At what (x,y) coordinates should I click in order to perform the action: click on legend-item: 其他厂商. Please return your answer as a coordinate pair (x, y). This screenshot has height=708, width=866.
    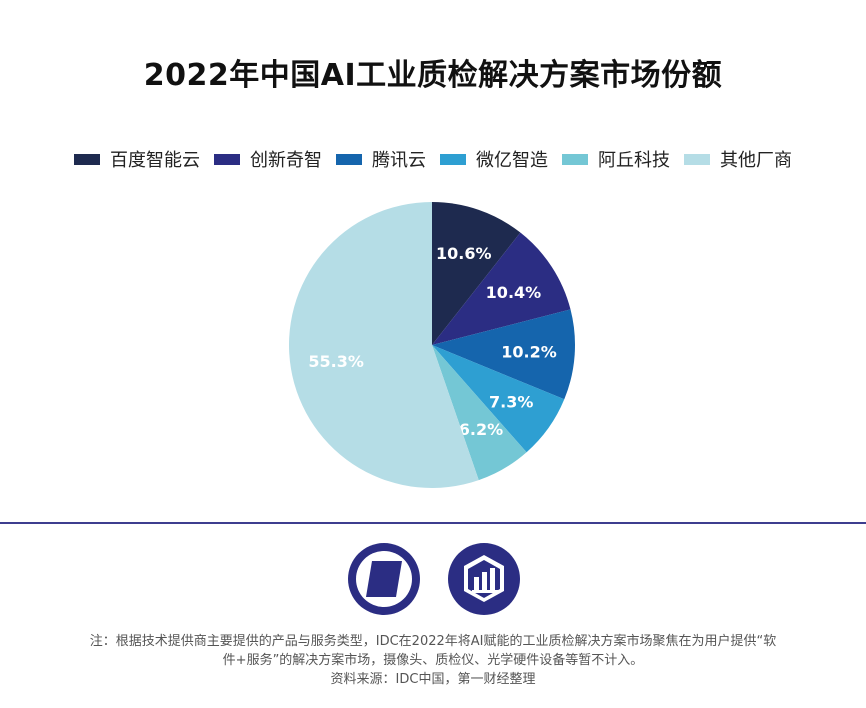
    Looking at the image, I should click on (738, 159).